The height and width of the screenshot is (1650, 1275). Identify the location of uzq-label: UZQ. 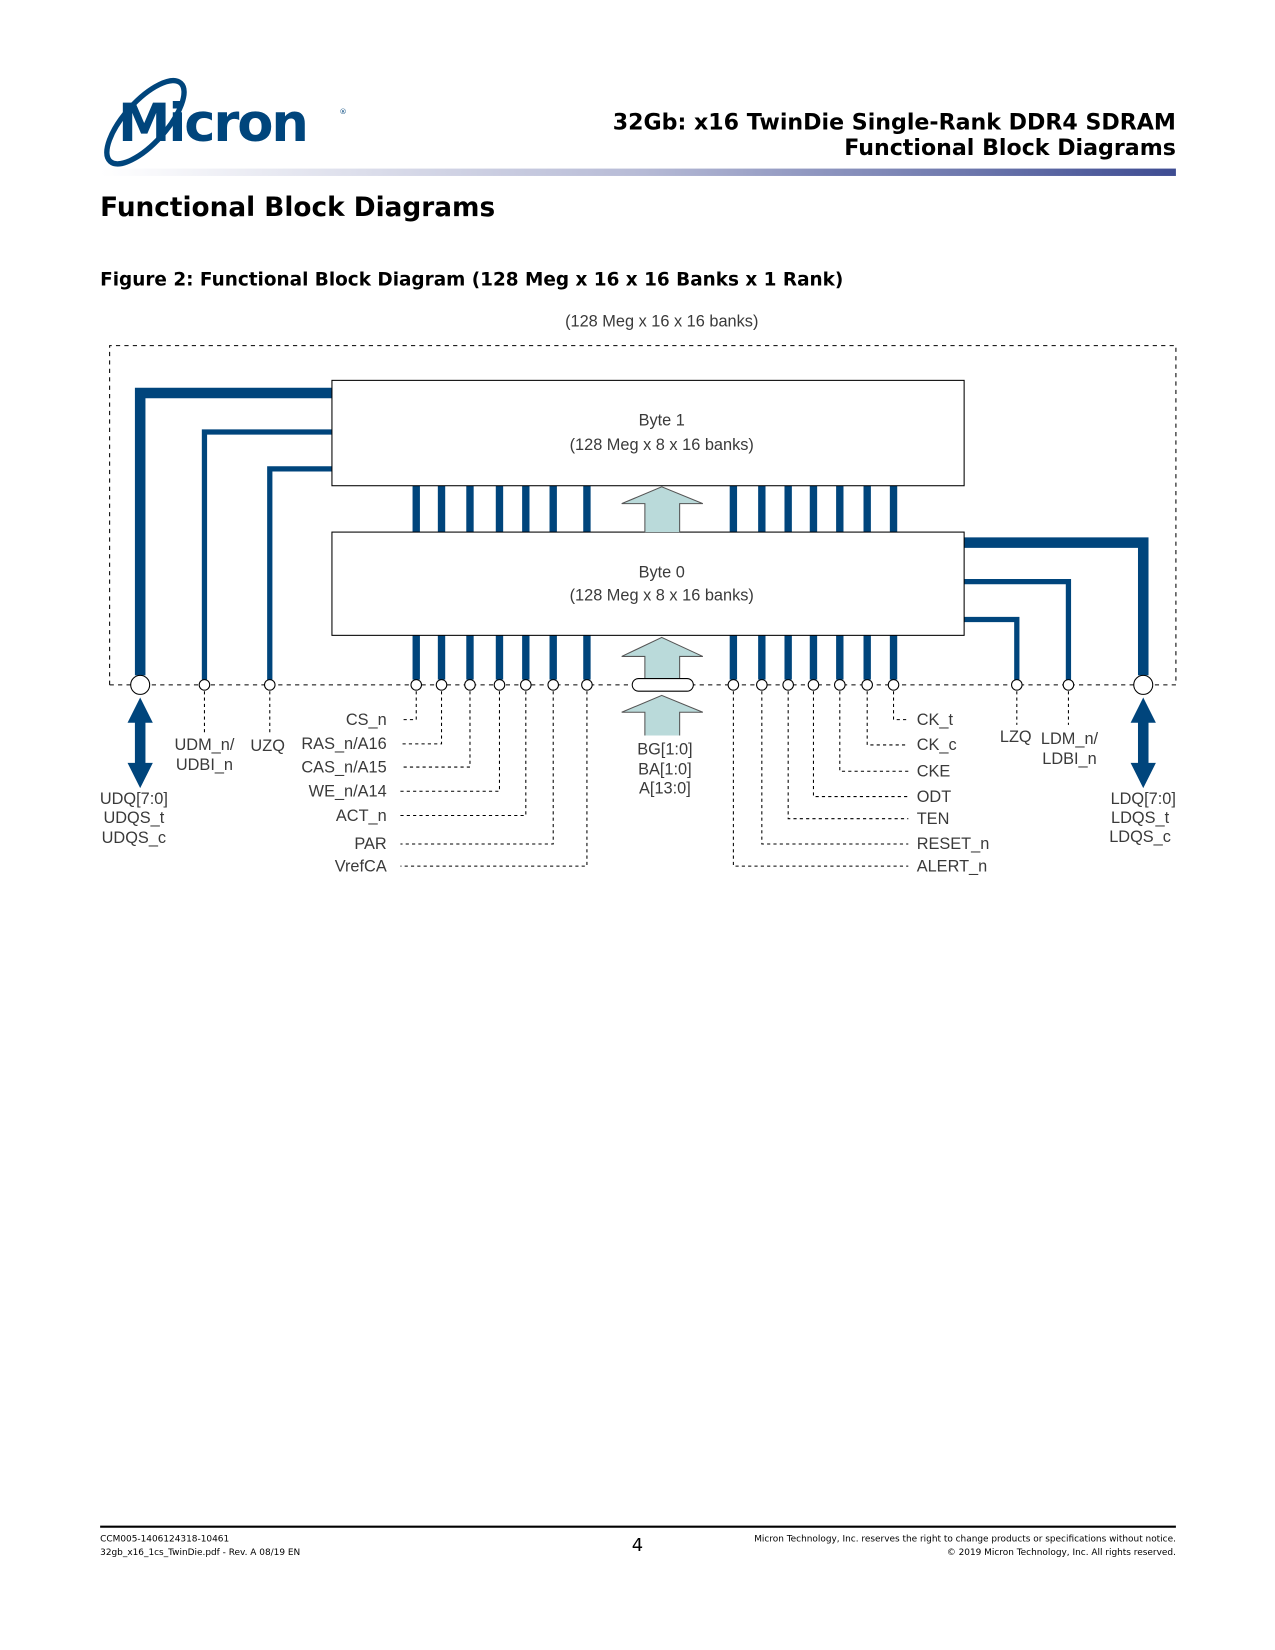
(267, 746).